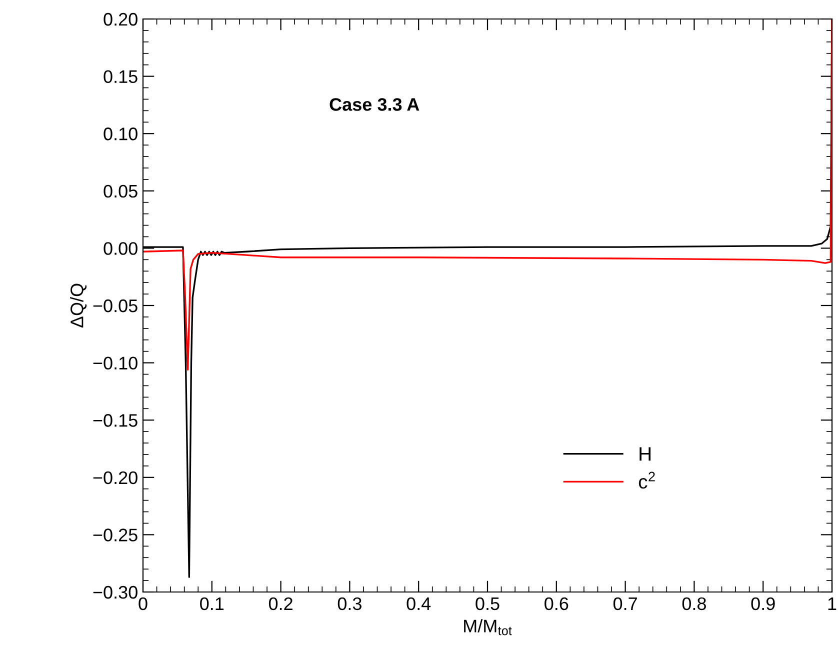  I want to click on x-tick-label: 0.7, so click(625, 603).